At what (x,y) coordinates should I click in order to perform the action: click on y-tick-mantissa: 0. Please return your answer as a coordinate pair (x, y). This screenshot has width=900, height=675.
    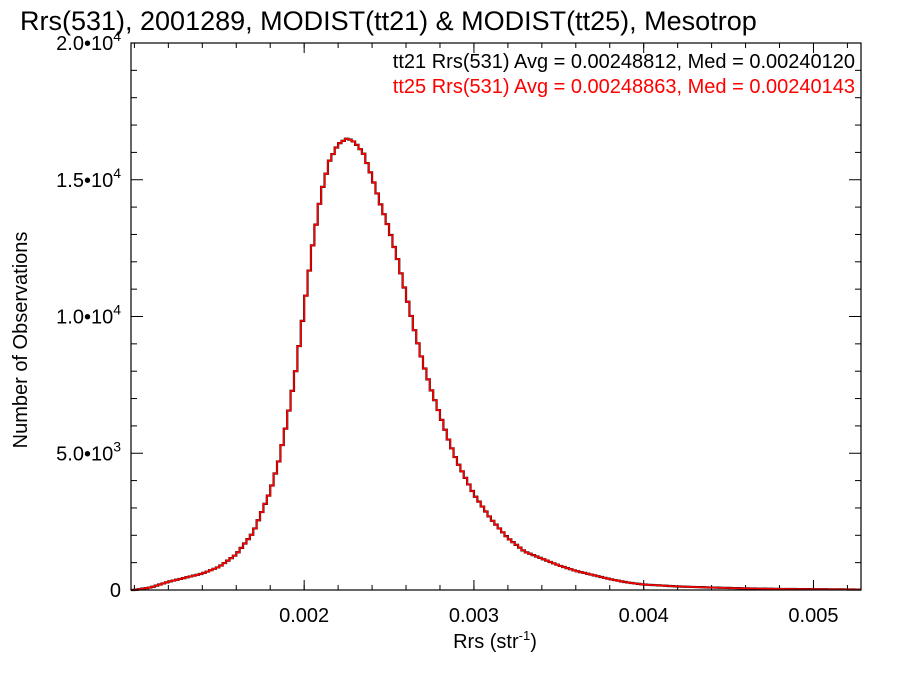
    Looking at the image, I should click on (115, 591).